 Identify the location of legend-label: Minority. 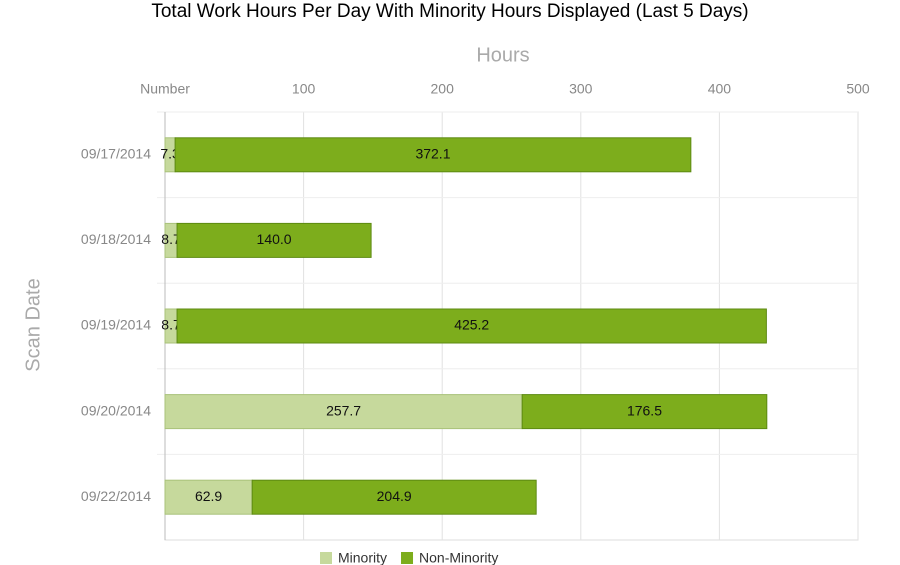
(362, 557).